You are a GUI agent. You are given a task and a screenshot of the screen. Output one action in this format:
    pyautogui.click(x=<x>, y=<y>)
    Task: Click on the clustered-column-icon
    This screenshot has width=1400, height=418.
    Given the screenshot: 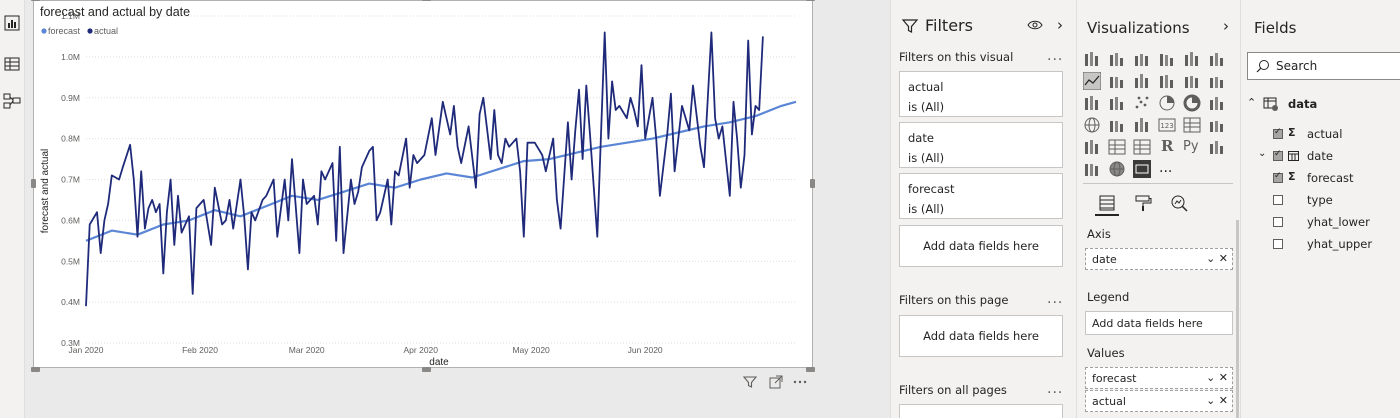 What is the action you would take?
    pyautogui.click(x=1167, y=59)
    